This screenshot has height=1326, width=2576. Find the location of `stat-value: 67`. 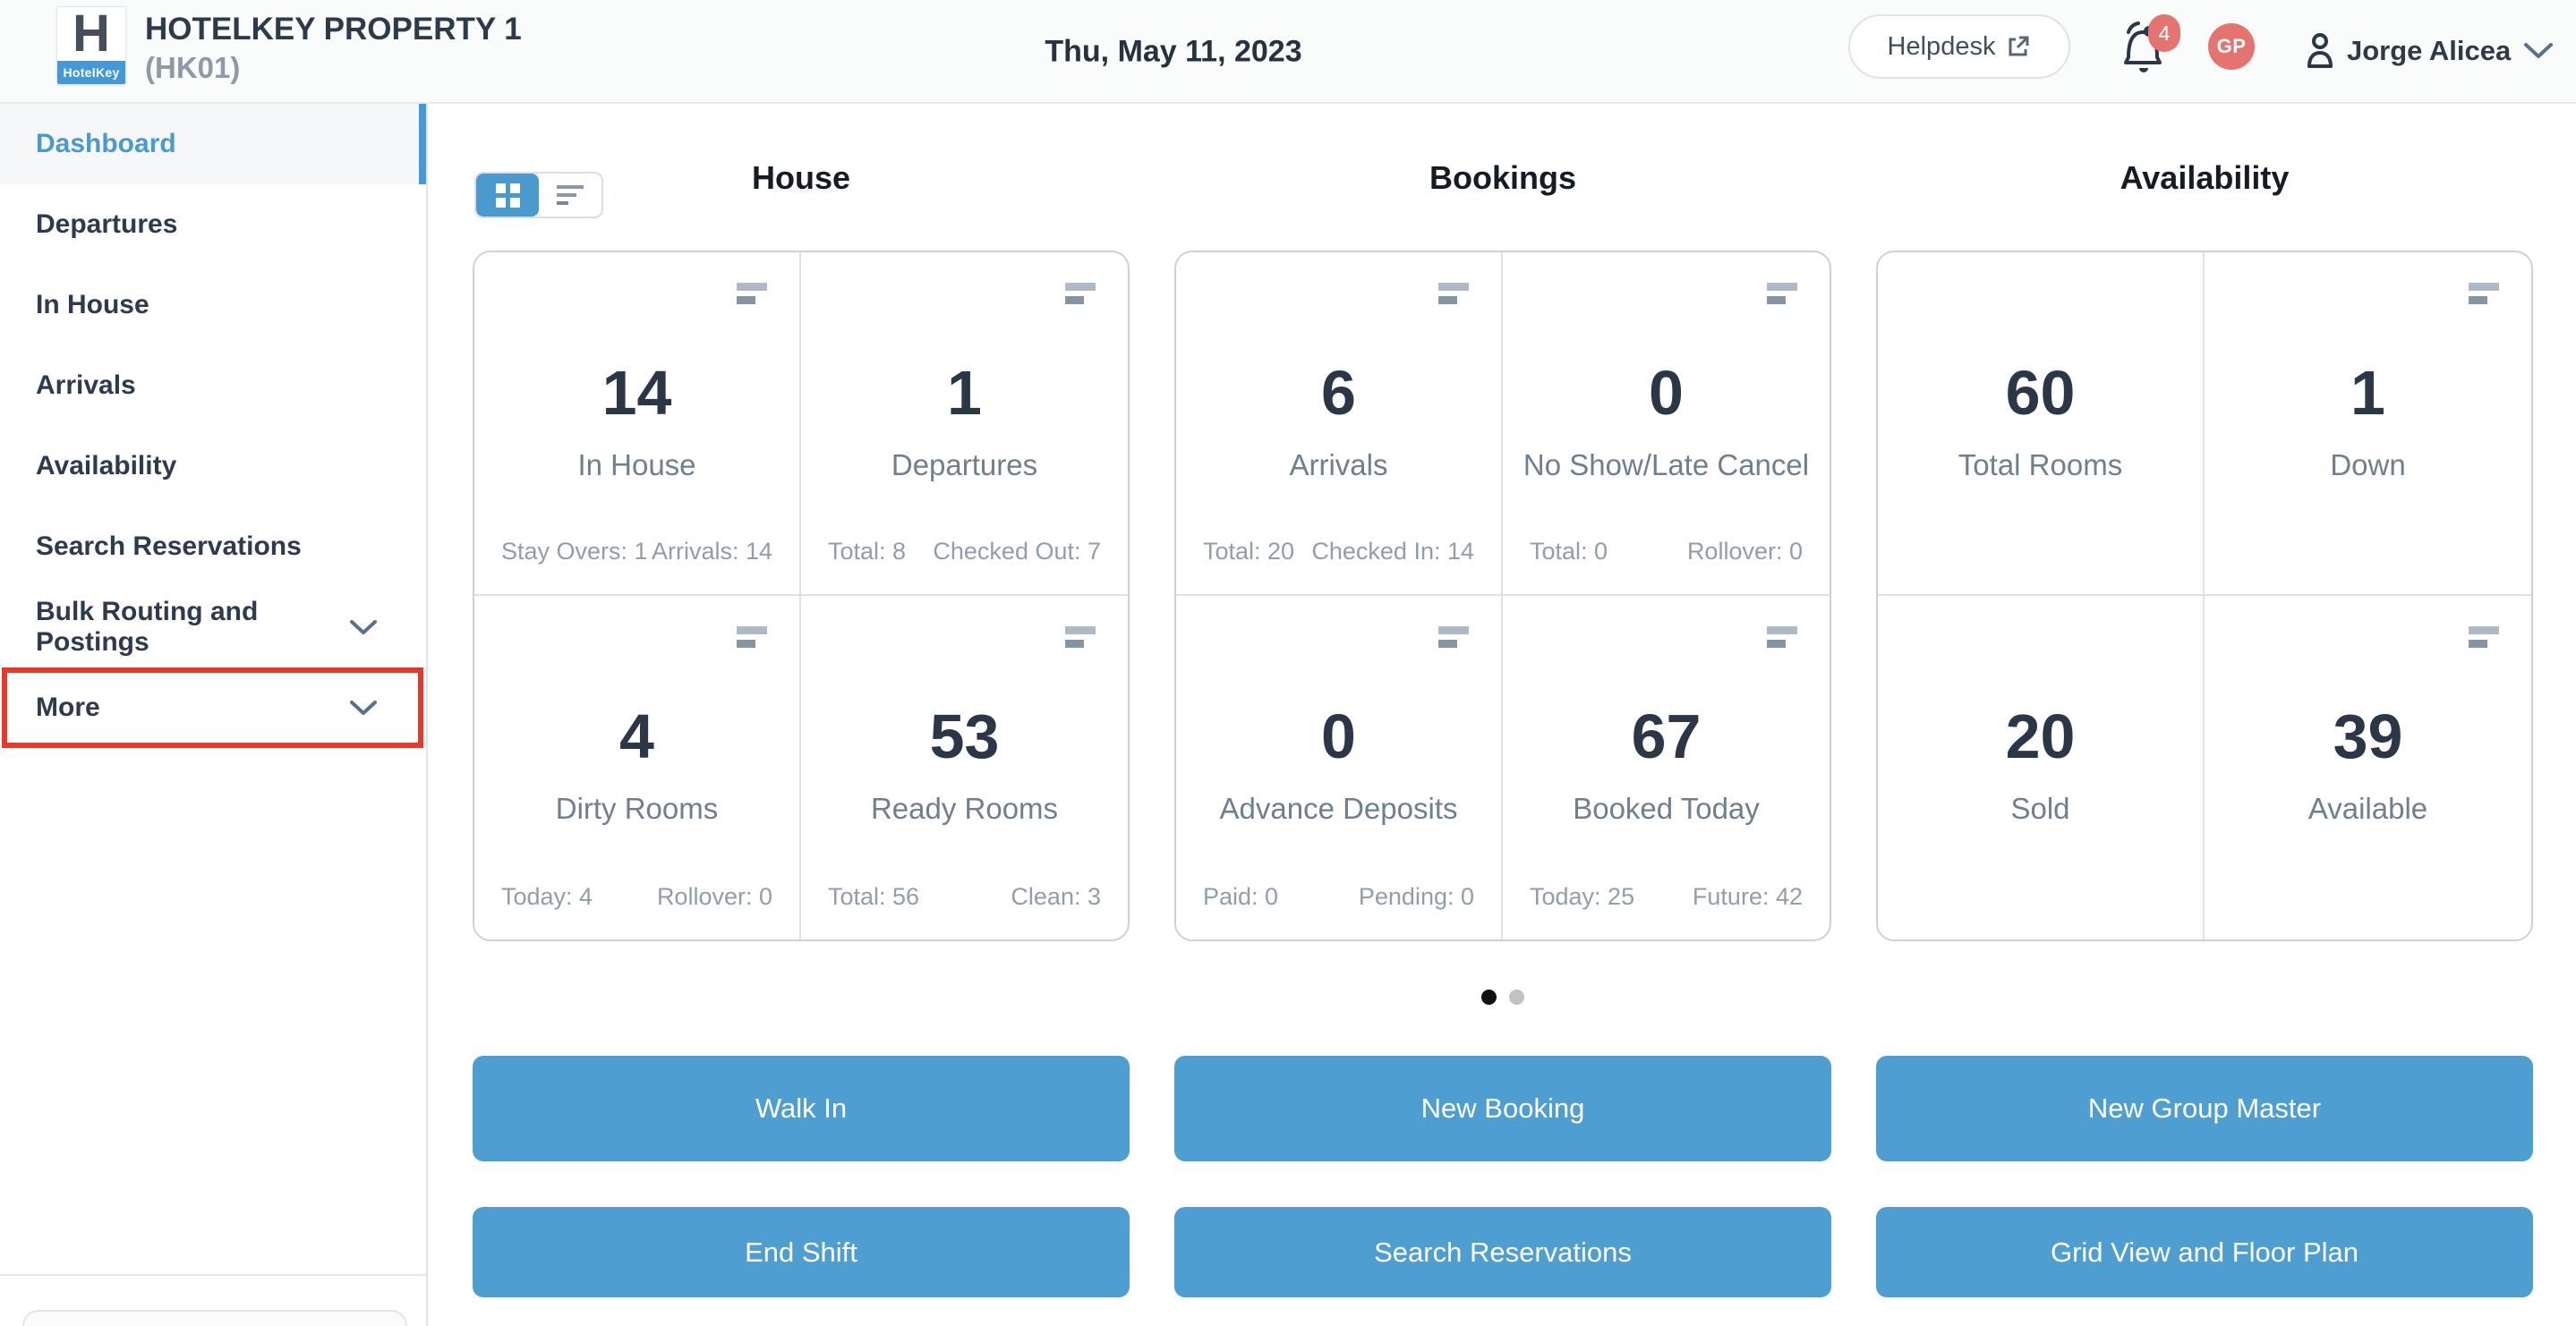

stat-value: 67 is located at coordinates (1666, 736).